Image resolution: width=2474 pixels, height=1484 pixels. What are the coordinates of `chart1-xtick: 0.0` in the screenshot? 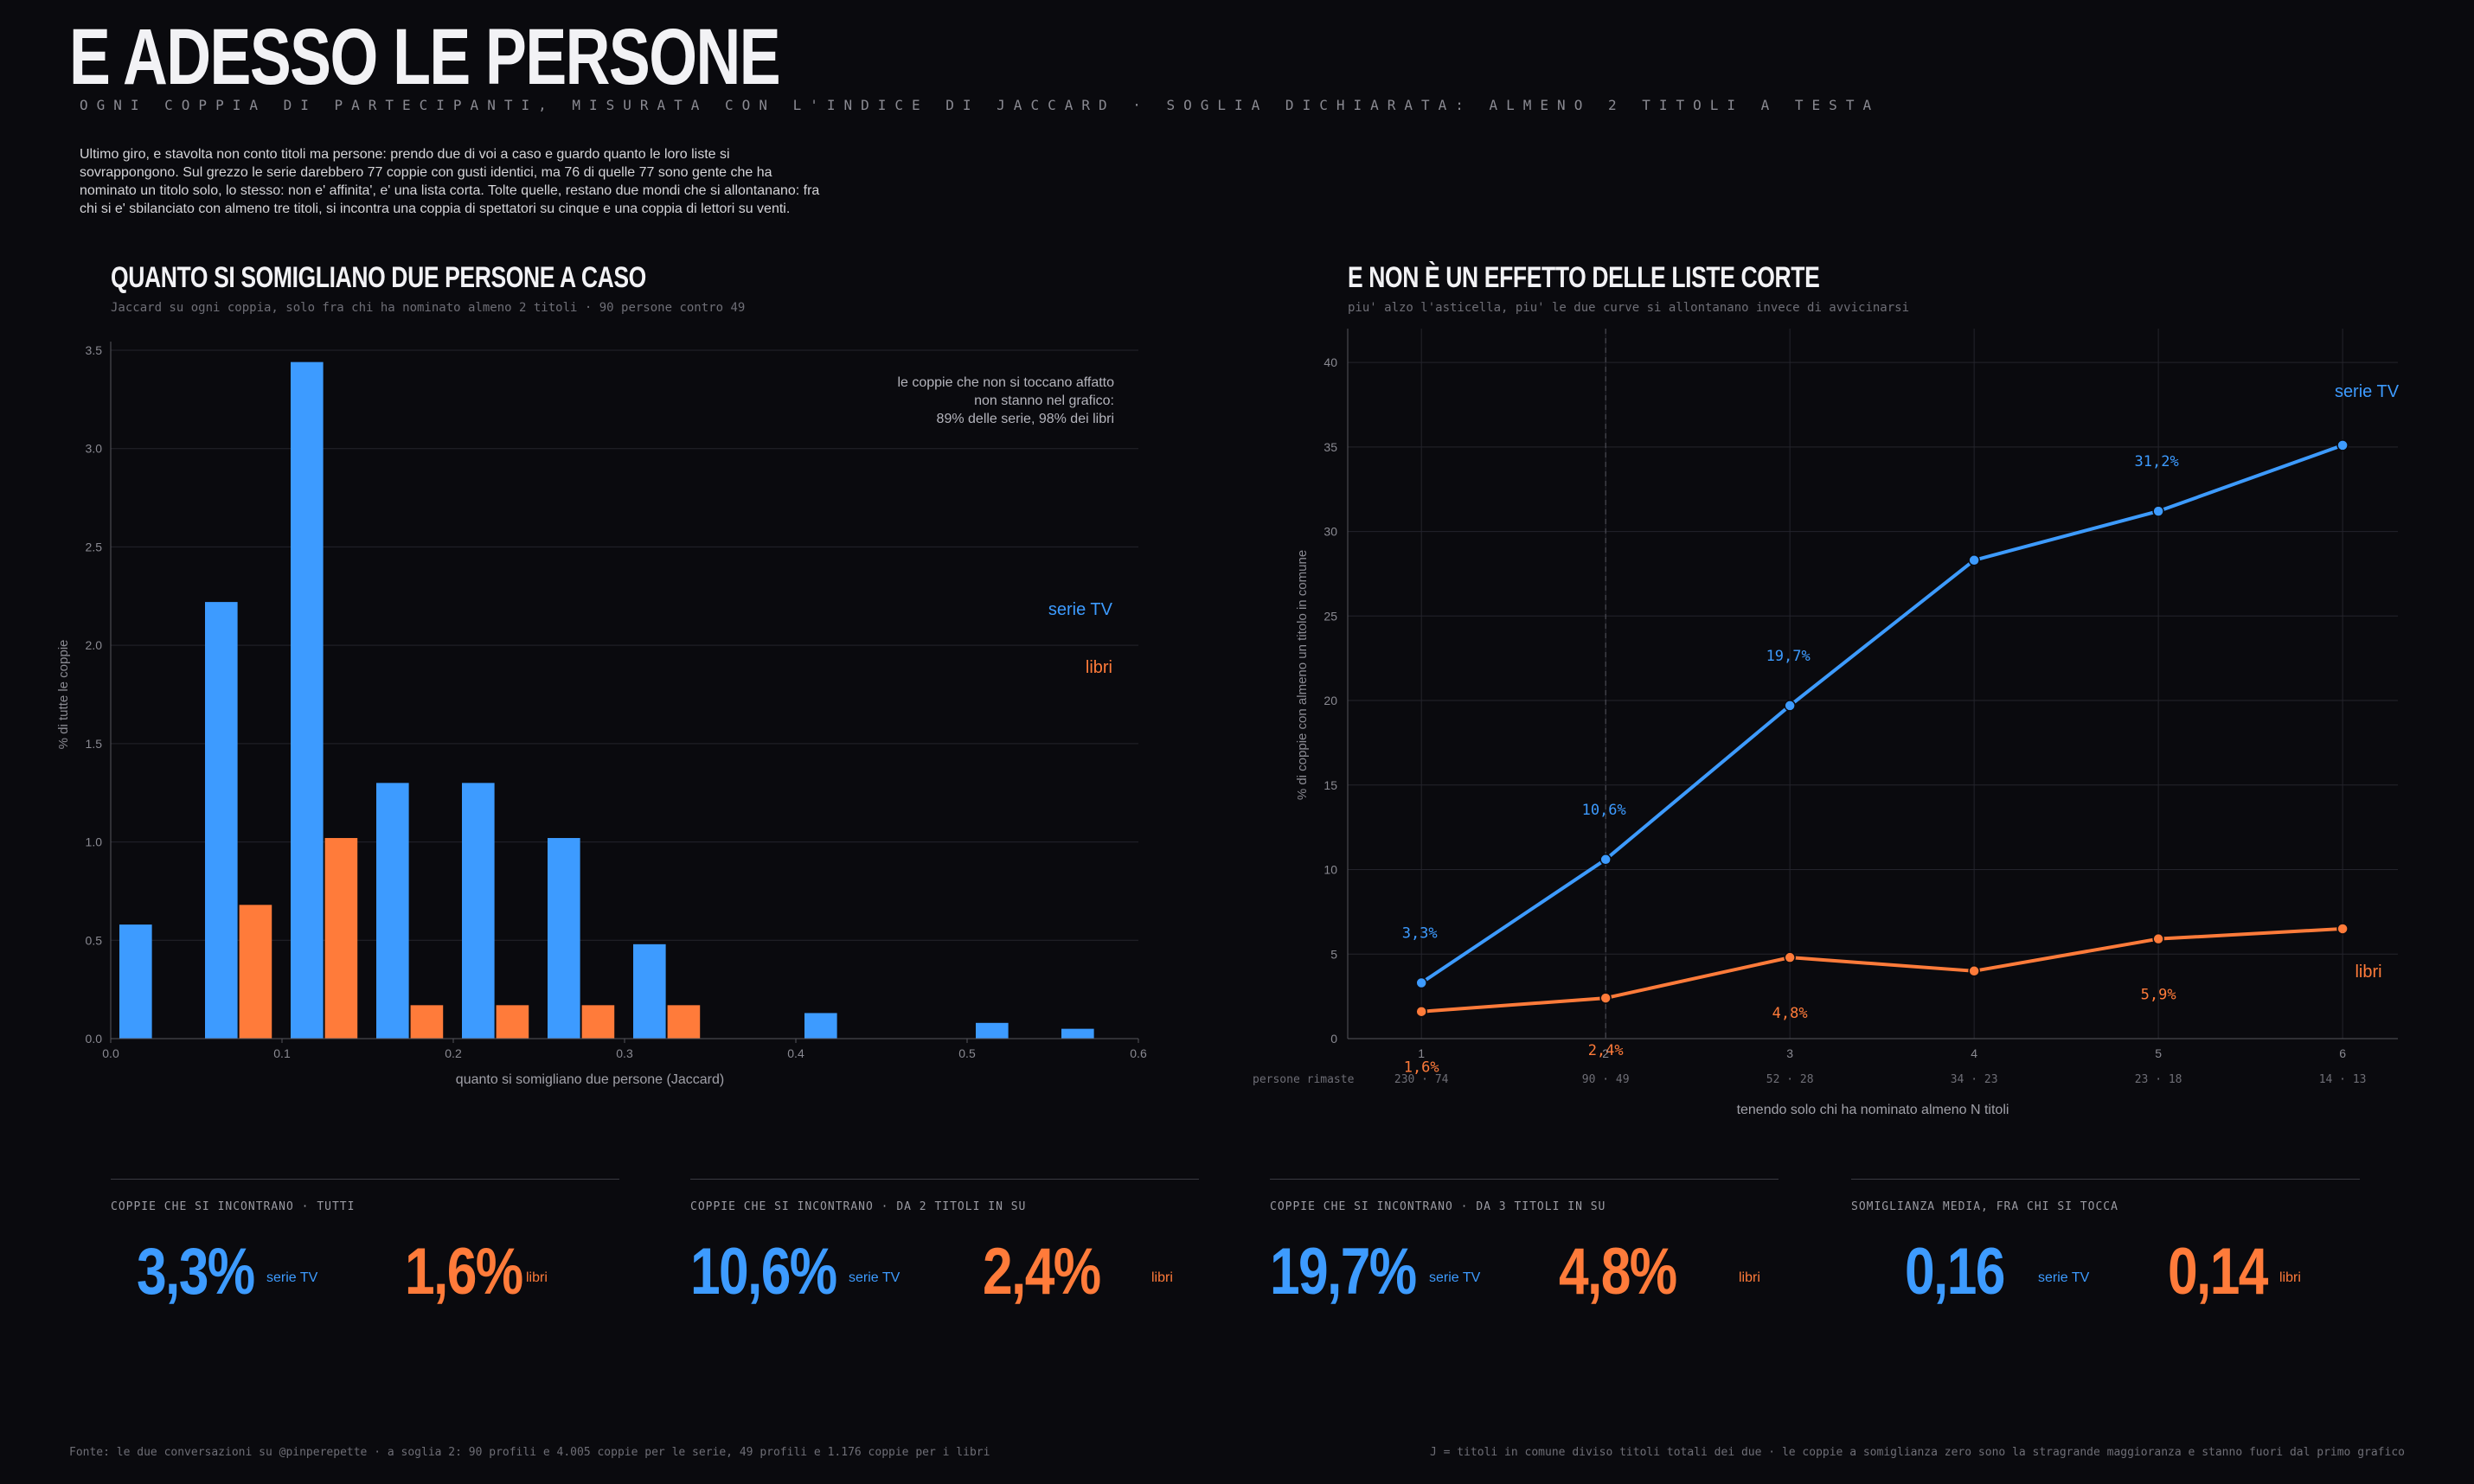 It's located at (110, 1053).